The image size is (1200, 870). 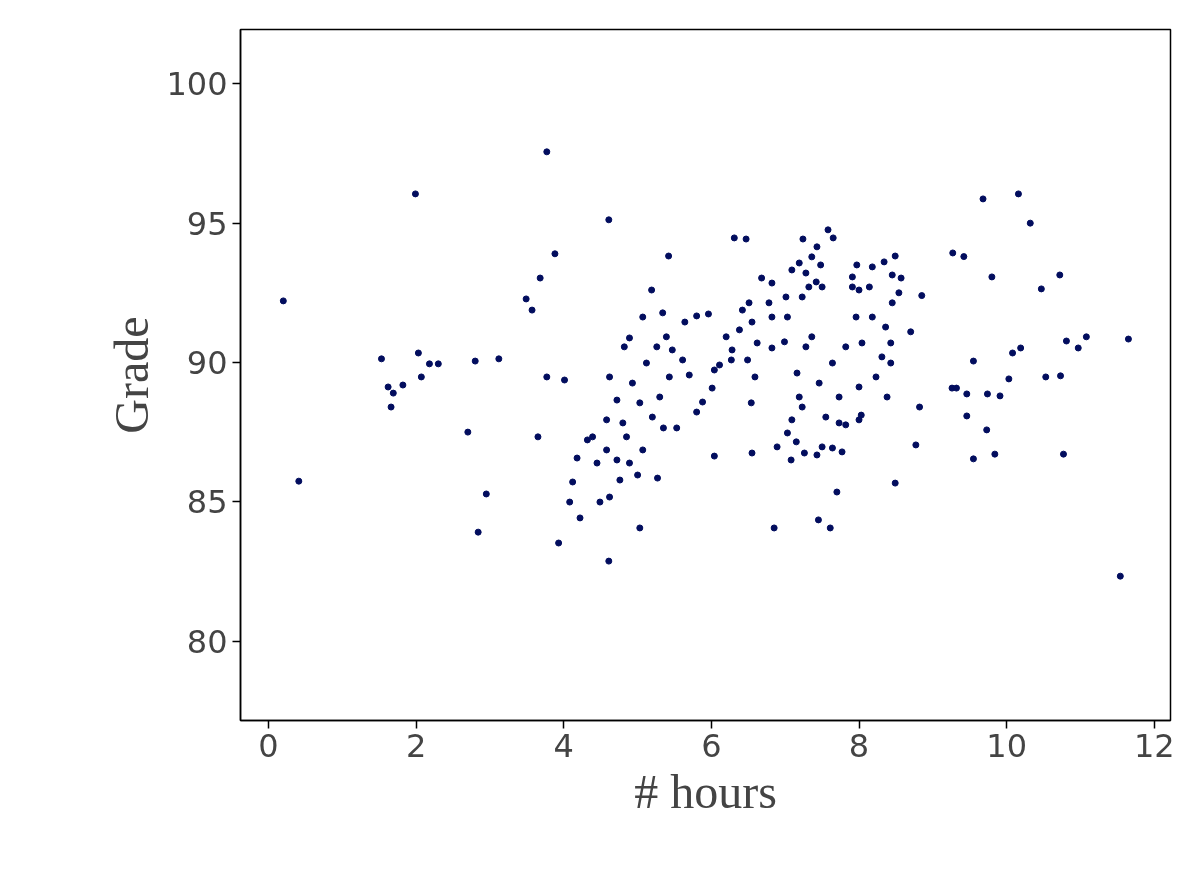 What do you see at coordinates (207, 641) in the screenshot?
I see `y-tick-label: 80` at bounding box center [207, 641].